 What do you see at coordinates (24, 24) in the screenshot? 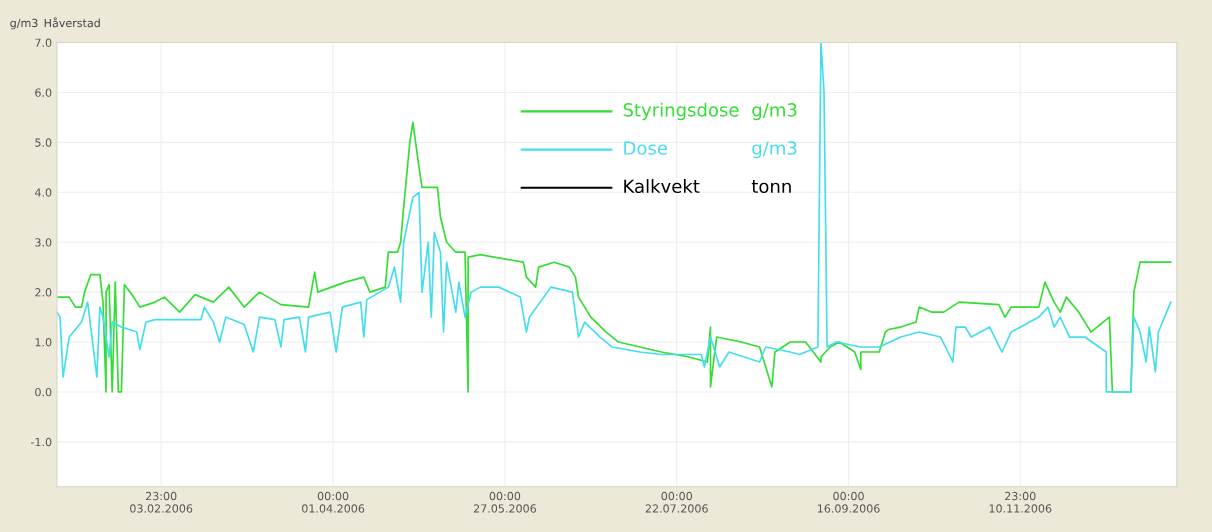
I see `y-axis-title: g/m3` at bounding box center [24, 24].